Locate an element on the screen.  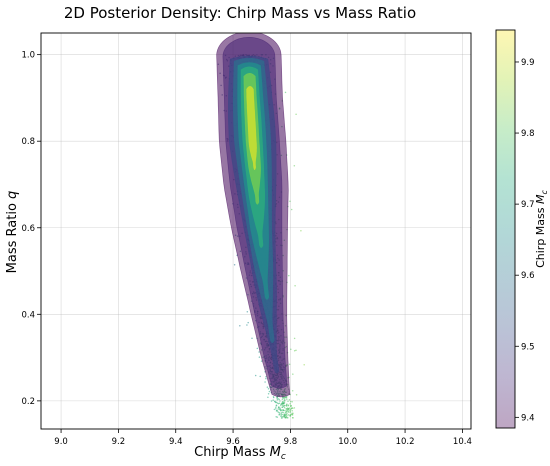
colorbar-tick-label: 9.4 is located at coordinates (528, 418).